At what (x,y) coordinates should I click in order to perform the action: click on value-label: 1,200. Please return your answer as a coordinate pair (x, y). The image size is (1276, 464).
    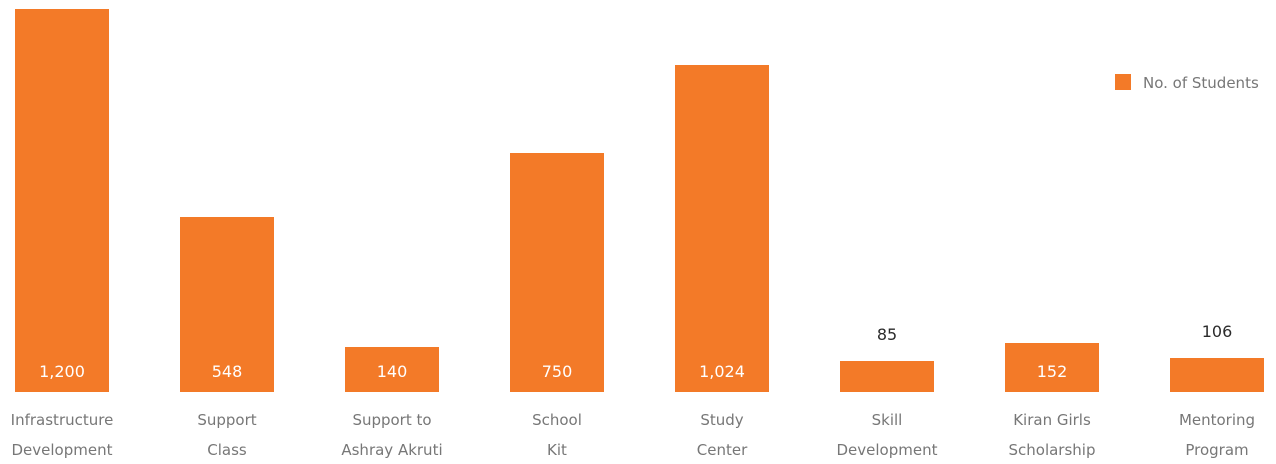
    Looking at the image, I should click on (62, 371).